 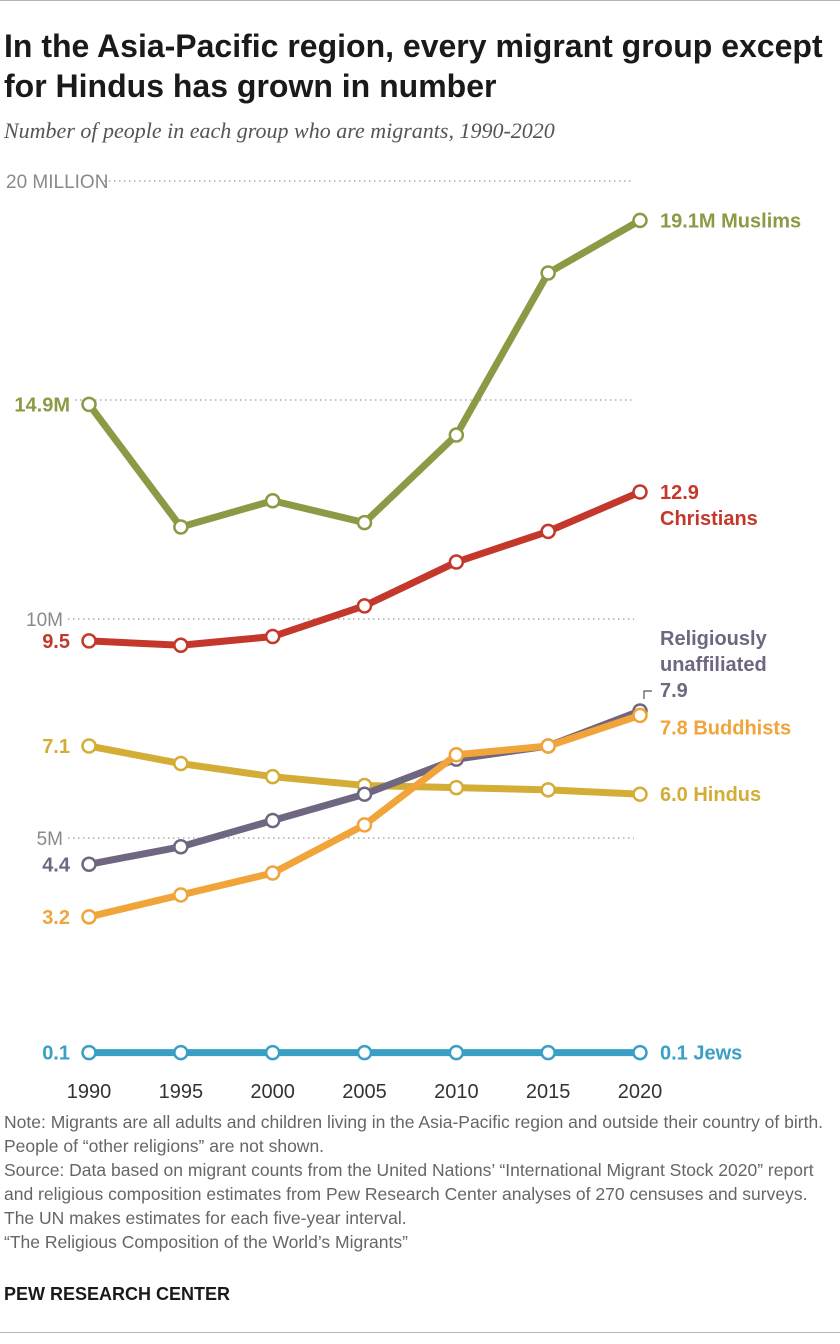 What do you see at coordinates (56, 918) in the screenshot?
I see `start-label-buddhists: 3.2` at bounding box center [56, 918].